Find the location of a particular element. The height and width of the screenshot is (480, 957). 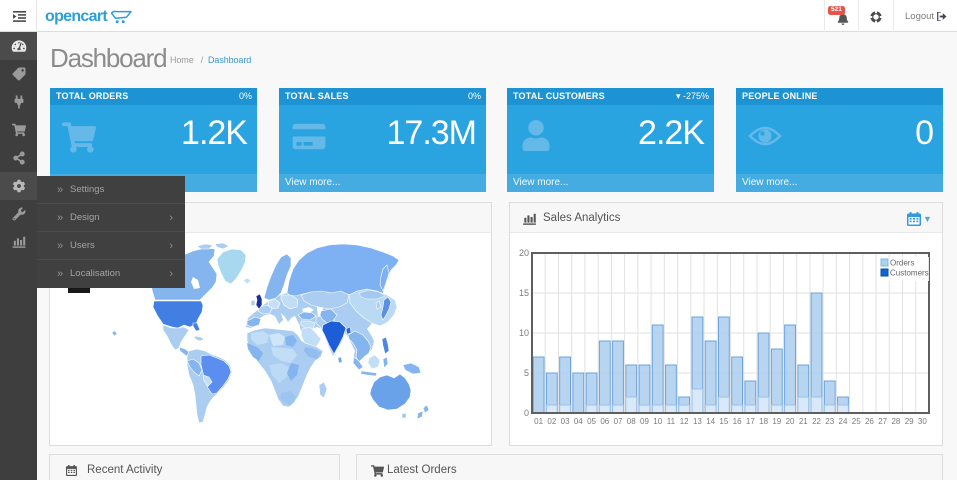

svg-text: 08 is located at coordinates (631, 421).